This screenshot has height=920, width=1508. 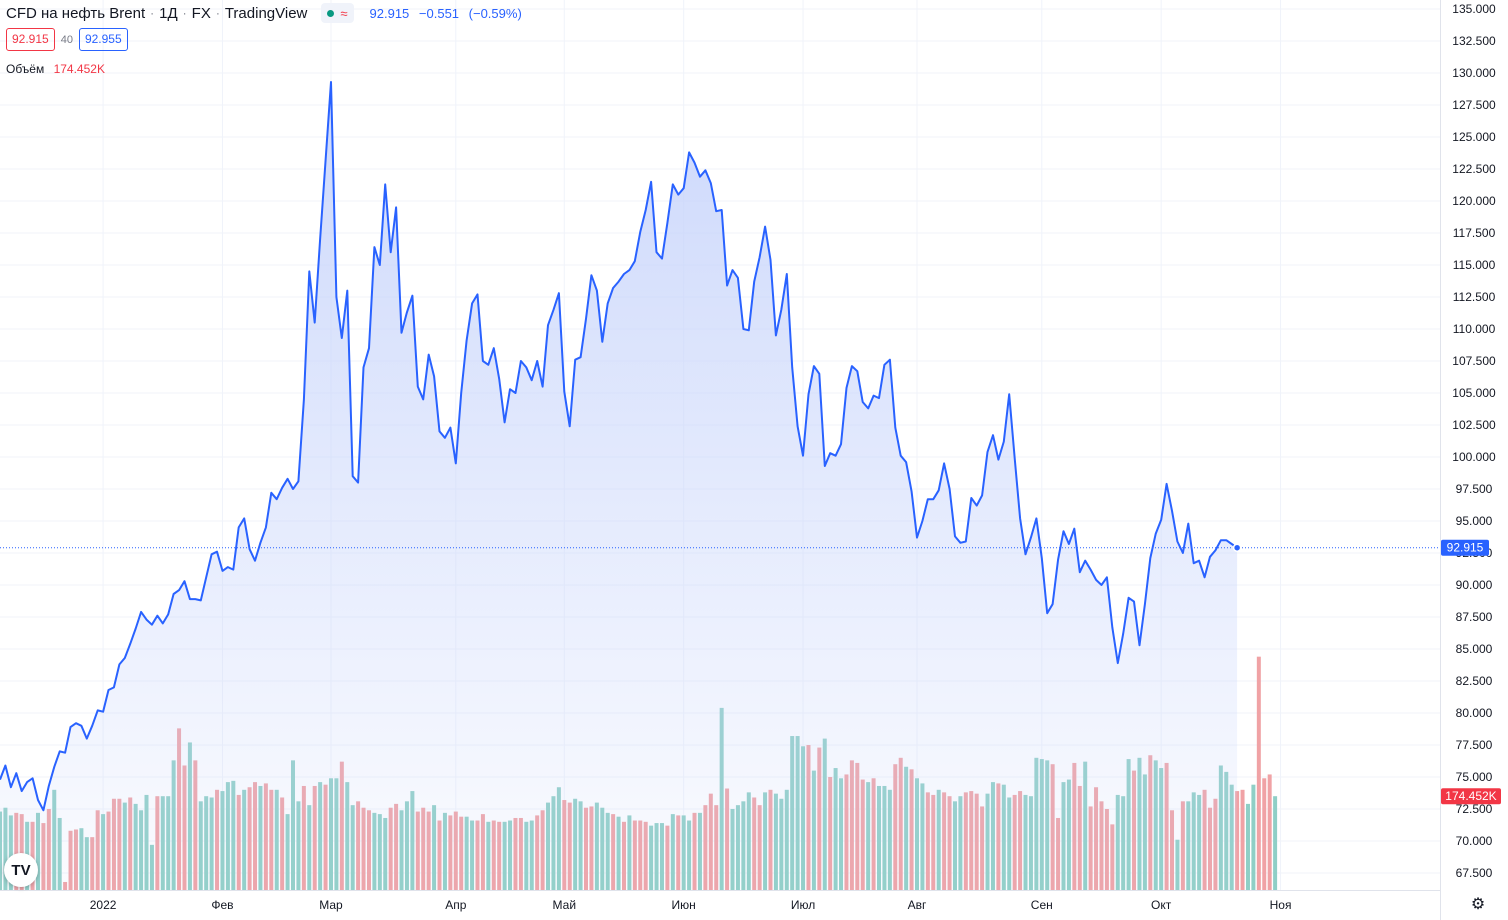 What do you see at coordinates (389, 13) in the screenshot?
I see `last-price: 92.915` at bounding box center [389, 13].